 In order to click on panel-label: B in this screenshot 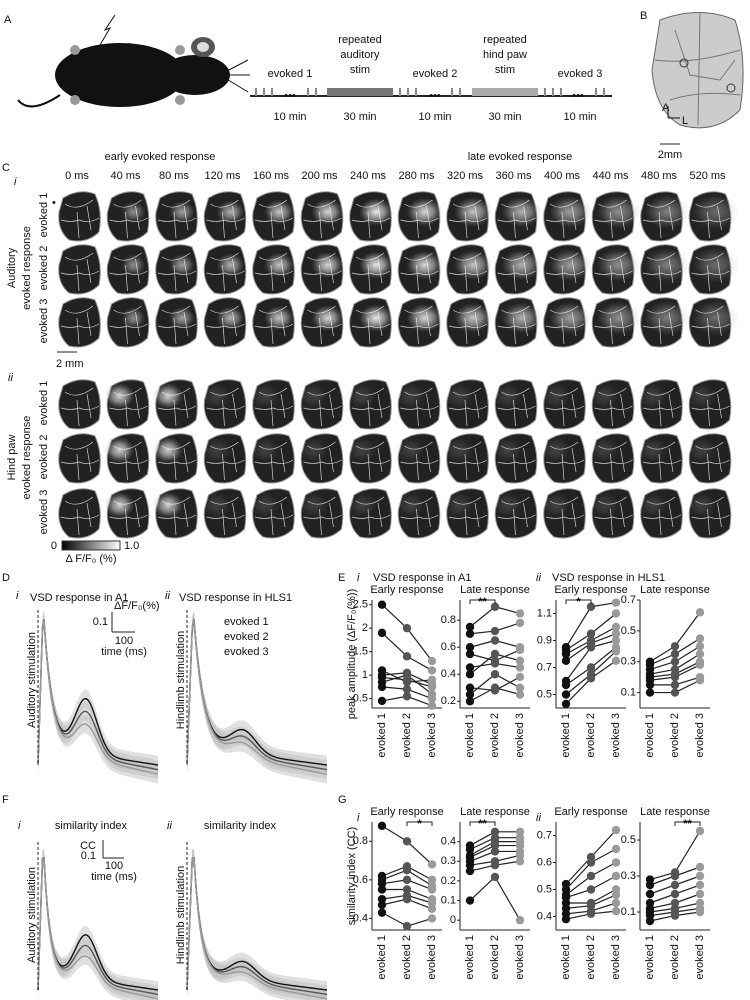, I will do `click(643, 16)`.